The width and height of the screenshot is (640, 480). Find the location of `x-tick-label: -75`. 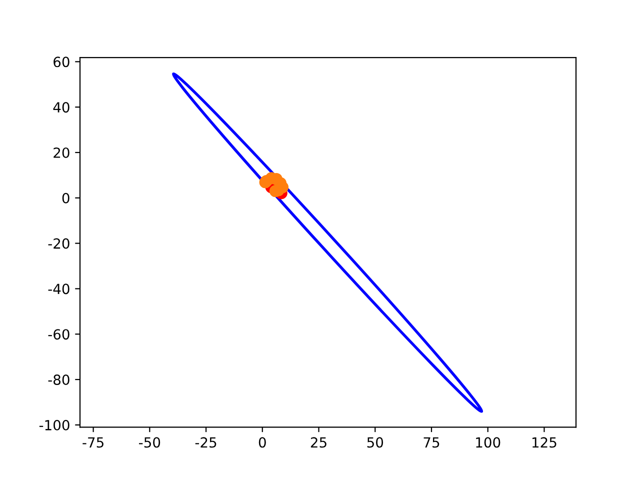

x-tick-label: -75 is located at coordinates (93, 442).